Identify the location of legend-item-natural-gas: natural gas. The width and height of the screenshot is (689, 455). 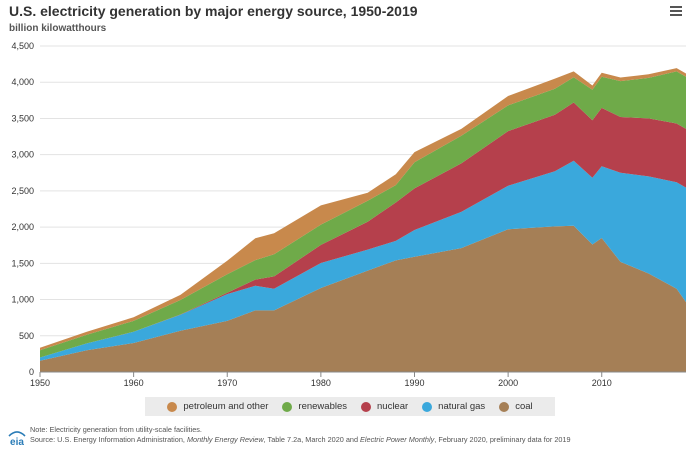
(453, 406).